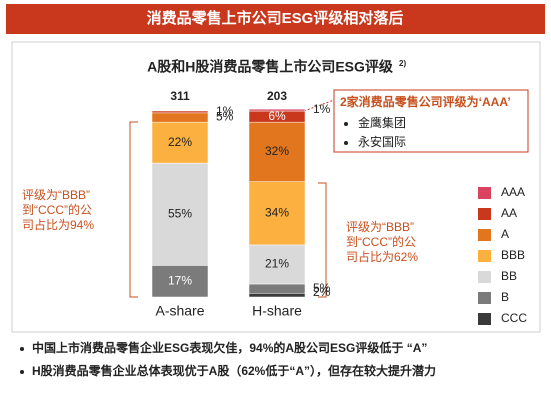 This screenshot has width=551, height=404. Describe the element at coordinates (505, 234) in the screenshot. I see `legend-label: A` at that location.